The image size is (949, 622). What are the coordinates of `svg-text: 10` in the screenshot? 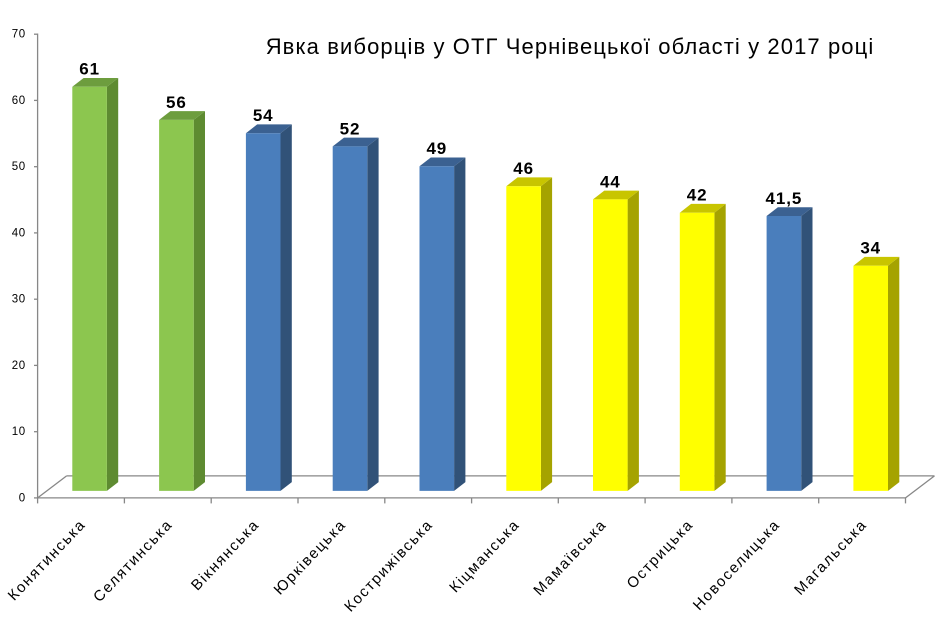 It's located at (19, 432).